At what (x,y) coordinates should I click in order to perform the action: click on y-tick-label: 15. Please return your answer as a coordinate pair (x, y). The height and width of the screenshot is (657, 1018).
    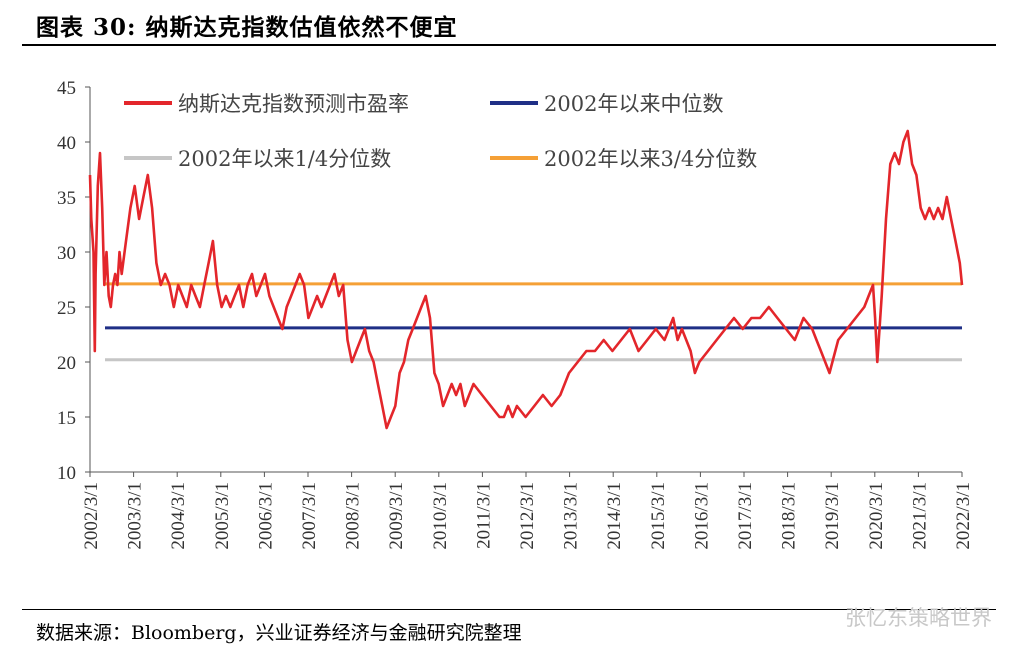
    Looking at the image, I should click on (66, 418).